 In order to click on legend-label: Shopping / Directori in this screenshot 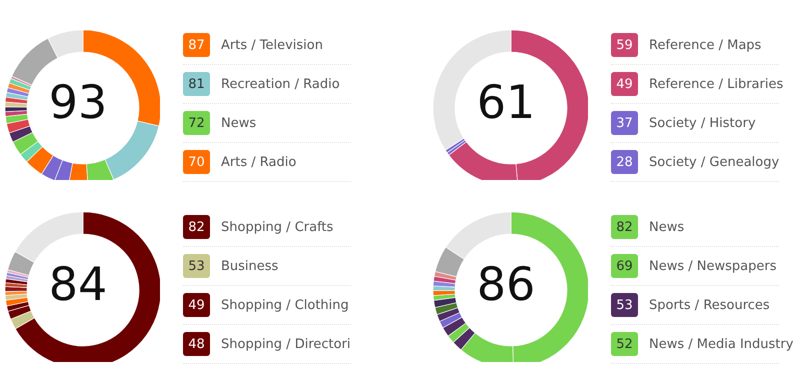, I will do `click(286, 344)`.